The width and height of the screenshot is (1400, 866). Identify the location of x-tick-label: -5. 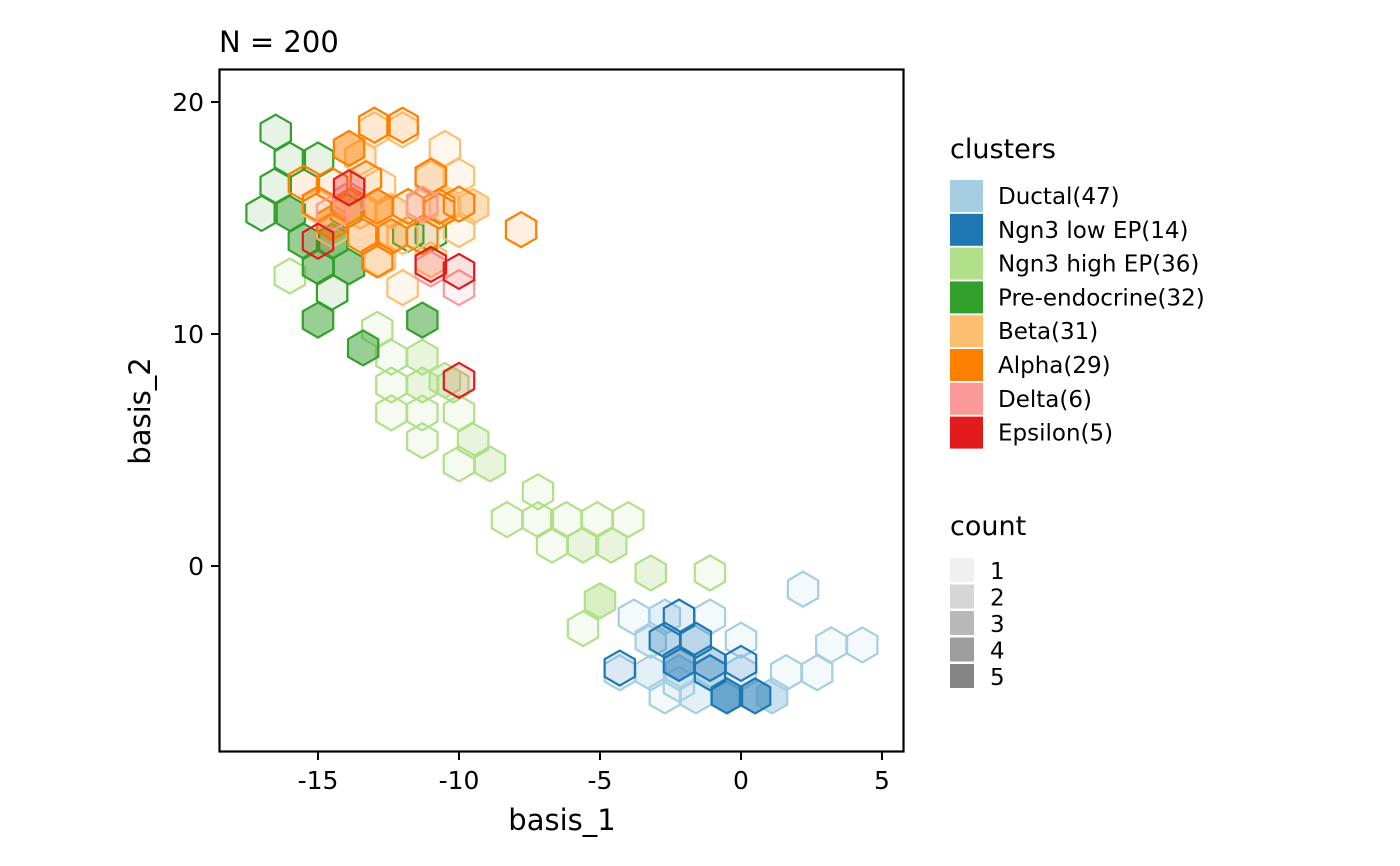
(600, 780).